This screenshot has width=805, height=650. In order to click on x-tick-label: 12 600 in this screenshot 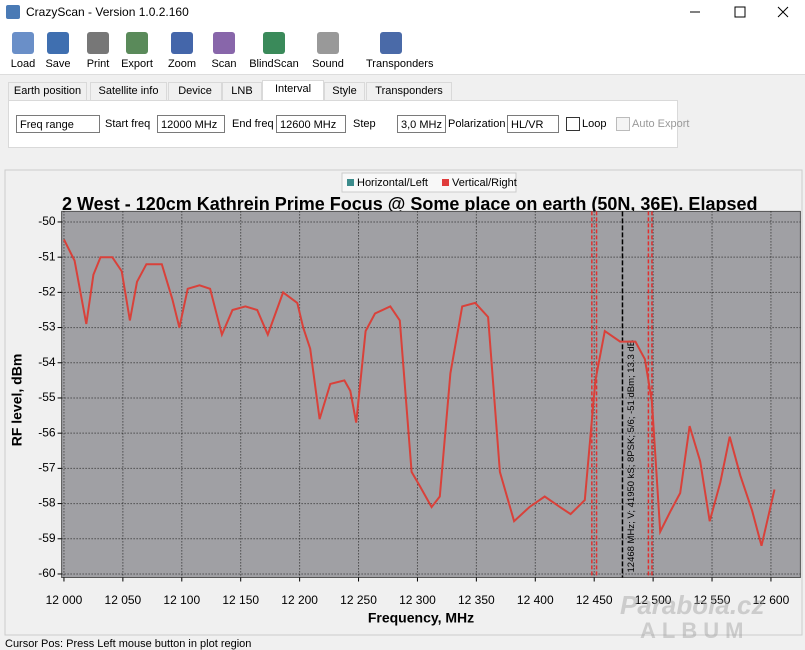, I will do `click(771, 600)`.